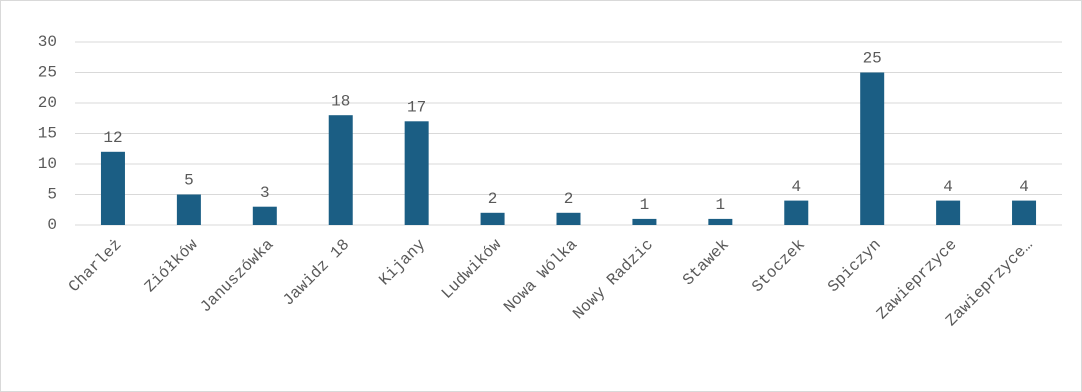 This screenshot has height=392, width=1082. What do you see at coordinates (52, 195) in the screenshot?
I see `y-tick-label: 5` at bounding box center [52, 195].